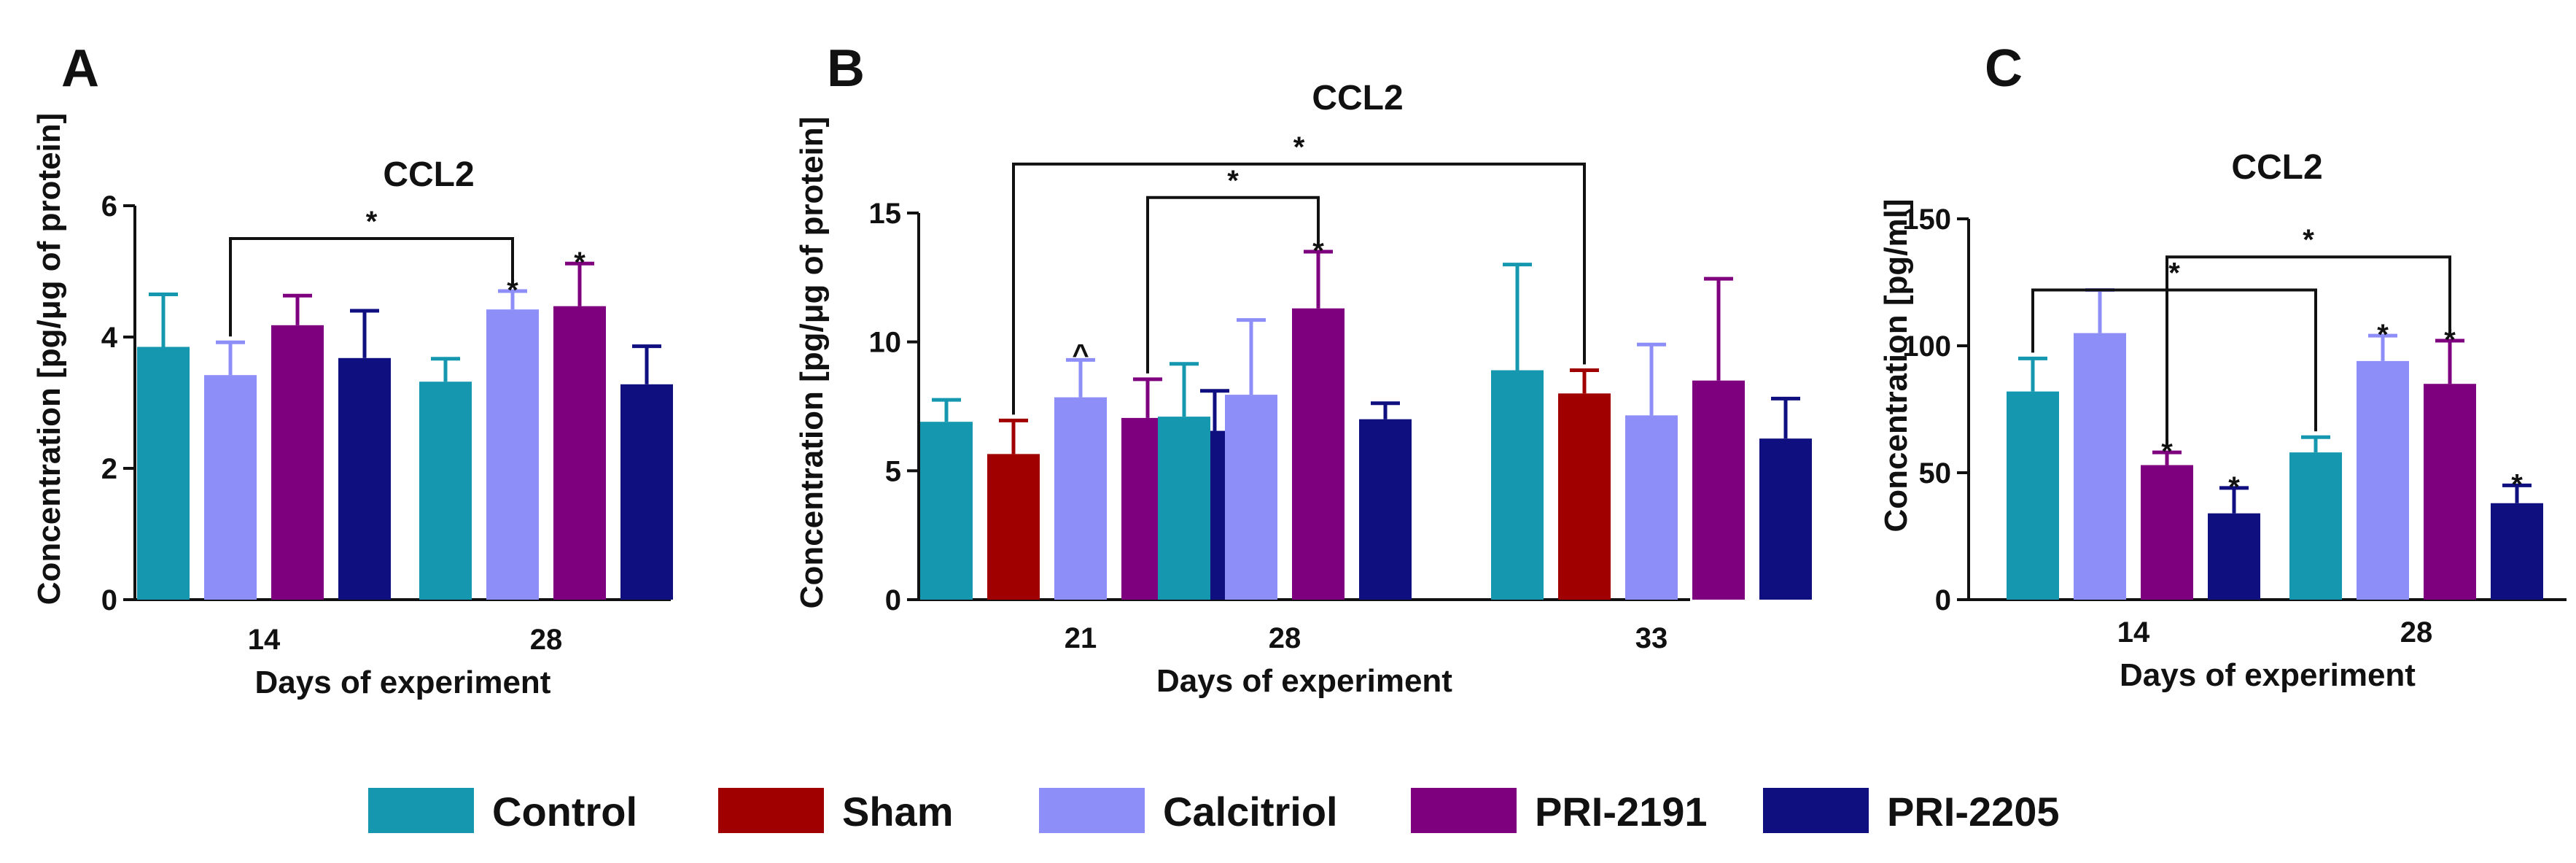  I want to click on y-tick-label: 15, so click(885, 214).